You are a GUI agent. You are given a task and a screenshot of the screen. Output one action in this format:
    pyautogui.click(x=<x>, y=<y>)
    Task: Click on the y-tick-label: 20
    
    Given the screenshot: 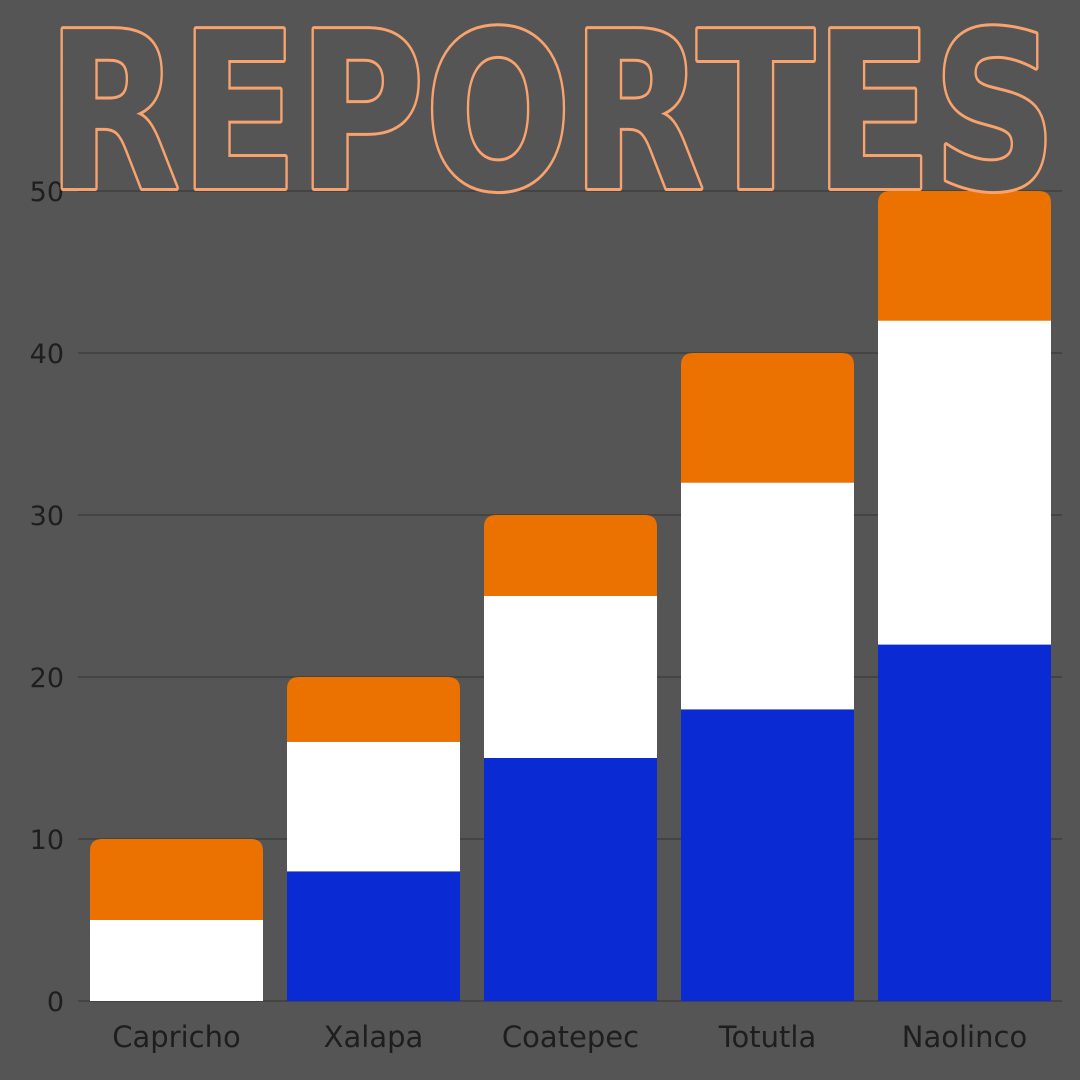 What is the action you would take?
    pyautogui.click(x=47, y=678)
    